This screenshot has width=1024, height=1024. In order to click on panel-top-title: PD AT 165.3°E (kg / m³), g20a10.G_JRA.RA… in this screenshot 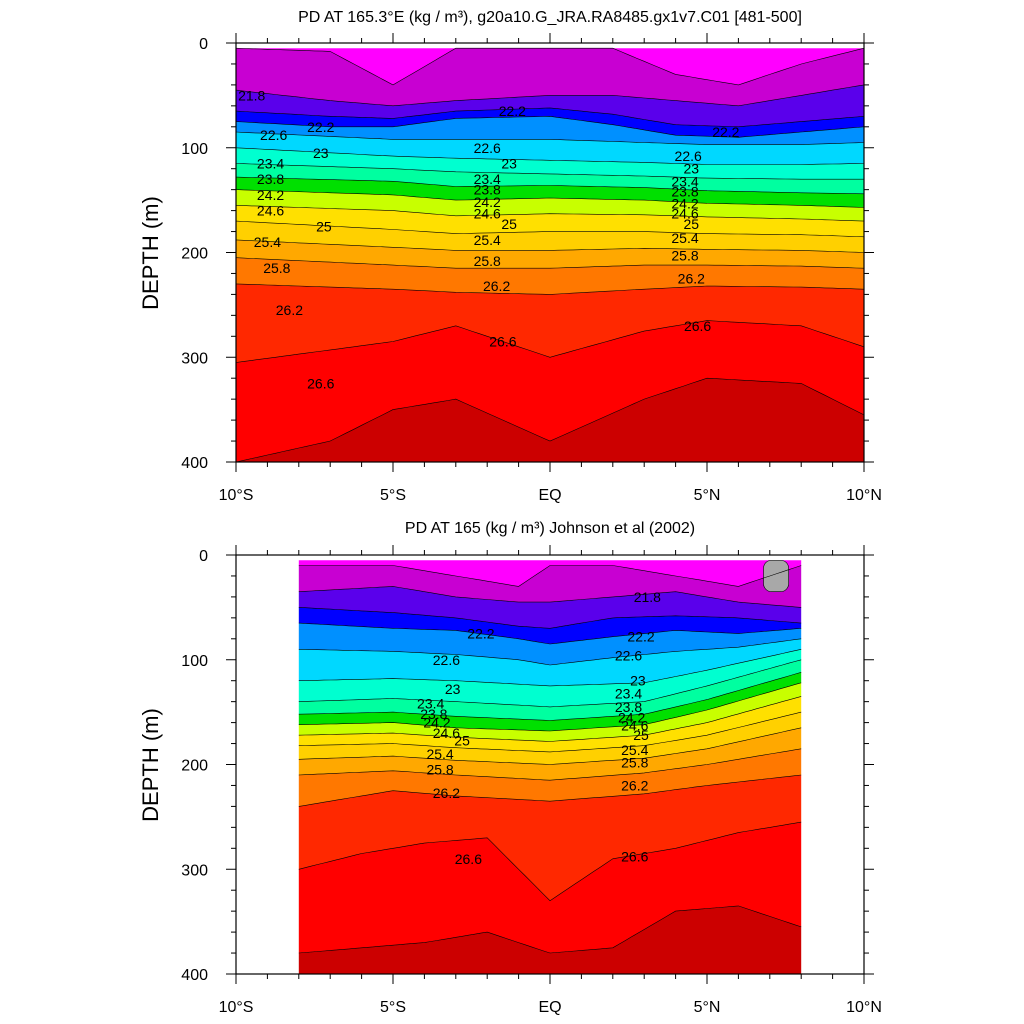, I will do `click(550, 17)`.